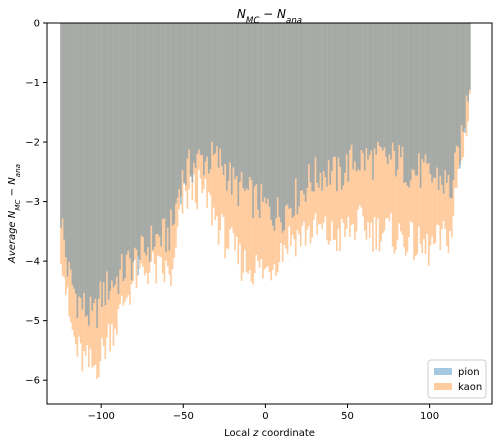 The image size is (504, 448). What do you see at coordinates (183, 416) in the screenshot?
I see `x-tick-label: −50` at bounding box center [183, 416].